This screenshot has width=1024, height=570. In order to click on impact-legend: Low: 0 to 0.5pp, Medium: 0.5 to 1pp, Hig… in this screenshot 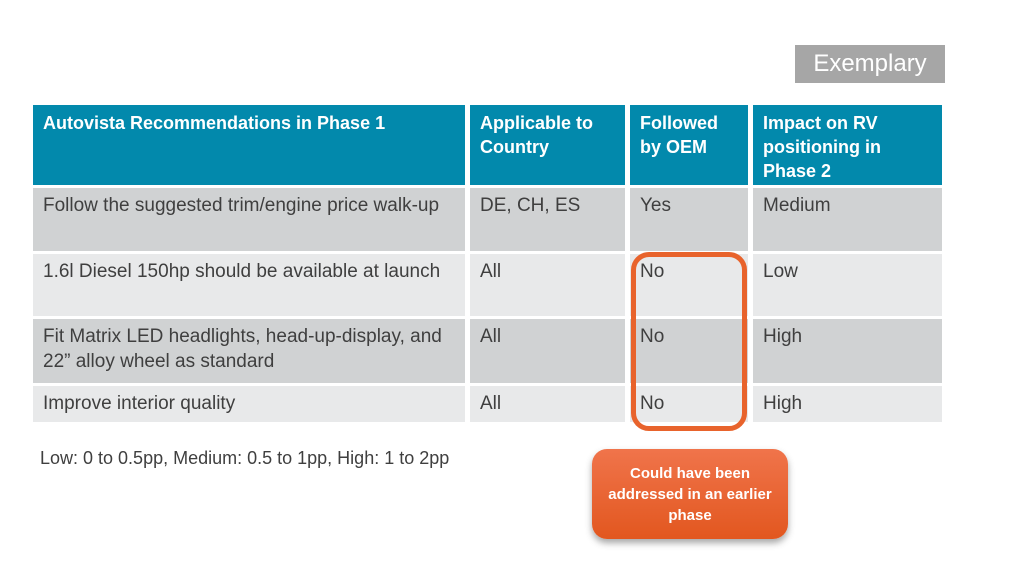, I will do `click(245, 458)`.